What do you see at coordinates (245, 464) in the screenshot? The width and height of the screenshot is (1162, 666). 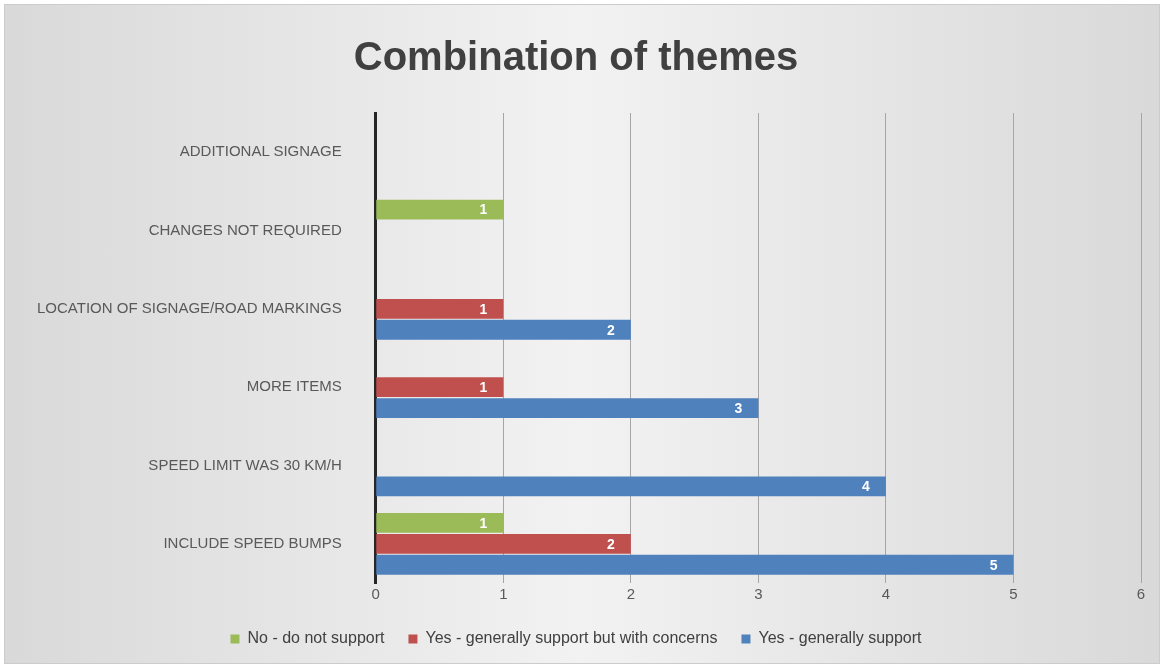 I see `y-tick-label: SPEED LIMIT WAS 30 KM/H` at bounding box center [245, 464].